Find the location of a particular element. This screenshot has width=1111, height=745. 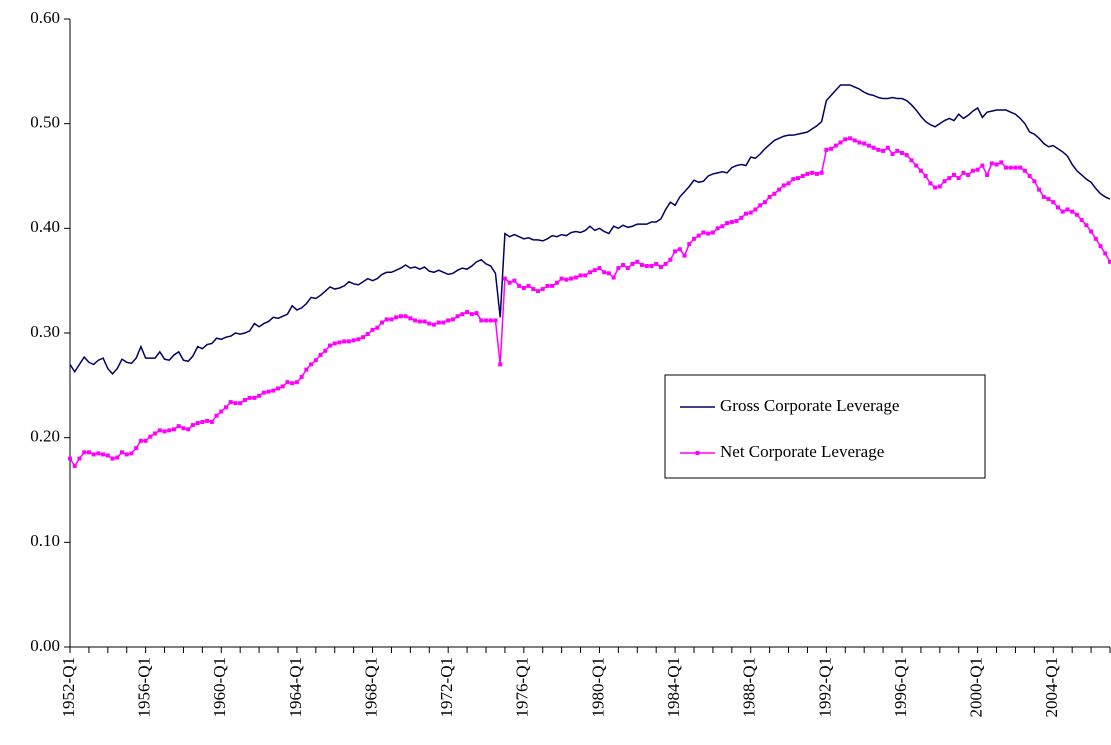

x-tick-label: 1972-Q1 is located at coordinates (446, 687).